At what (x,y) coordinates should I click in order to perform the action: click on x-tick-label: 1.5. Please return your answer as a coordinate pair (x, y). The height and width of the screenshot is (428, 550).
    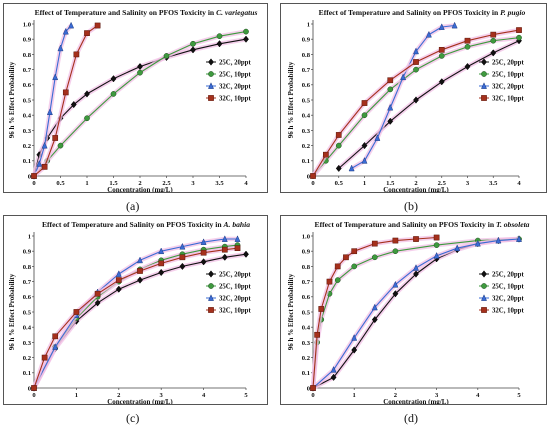
    Looking at the image, I should click on (390, 183).